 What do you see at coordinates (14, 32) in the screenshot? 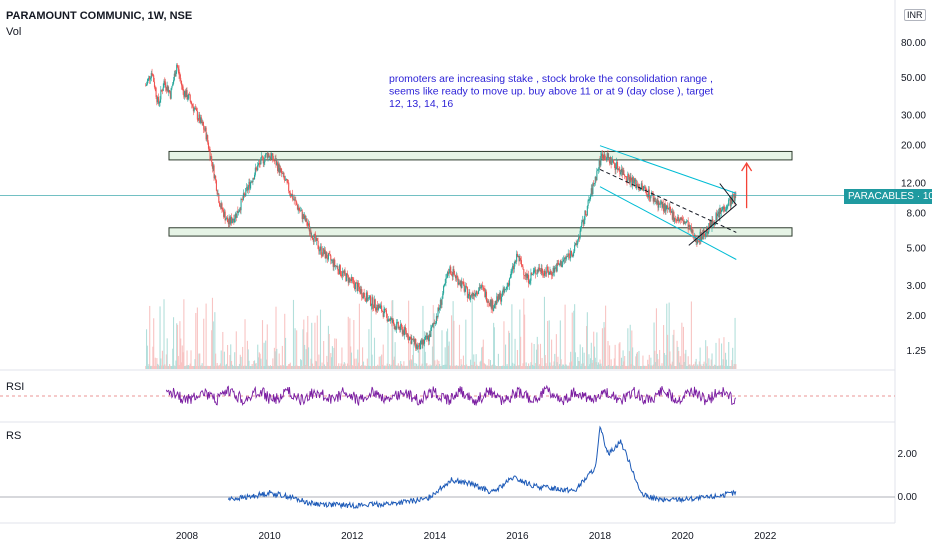
I see `volume-label: Vol` at bounding box center [14, 32].